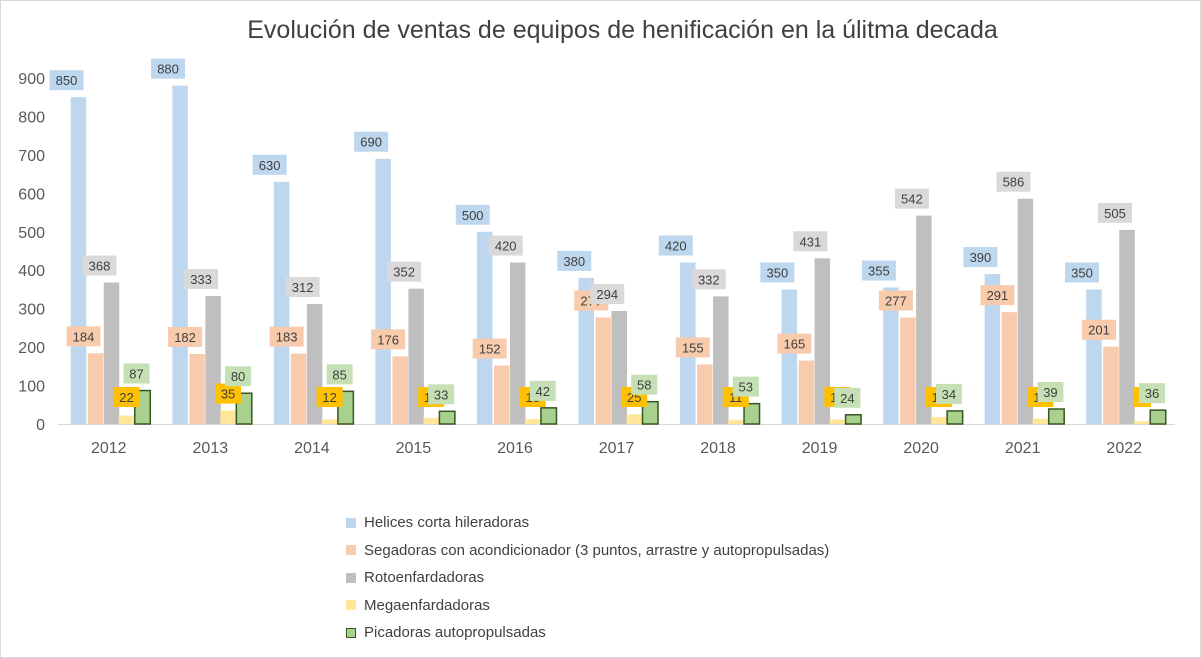 This screenshot has width=1201, height=658. I want to click on data-label: 155, so click(693, 347).